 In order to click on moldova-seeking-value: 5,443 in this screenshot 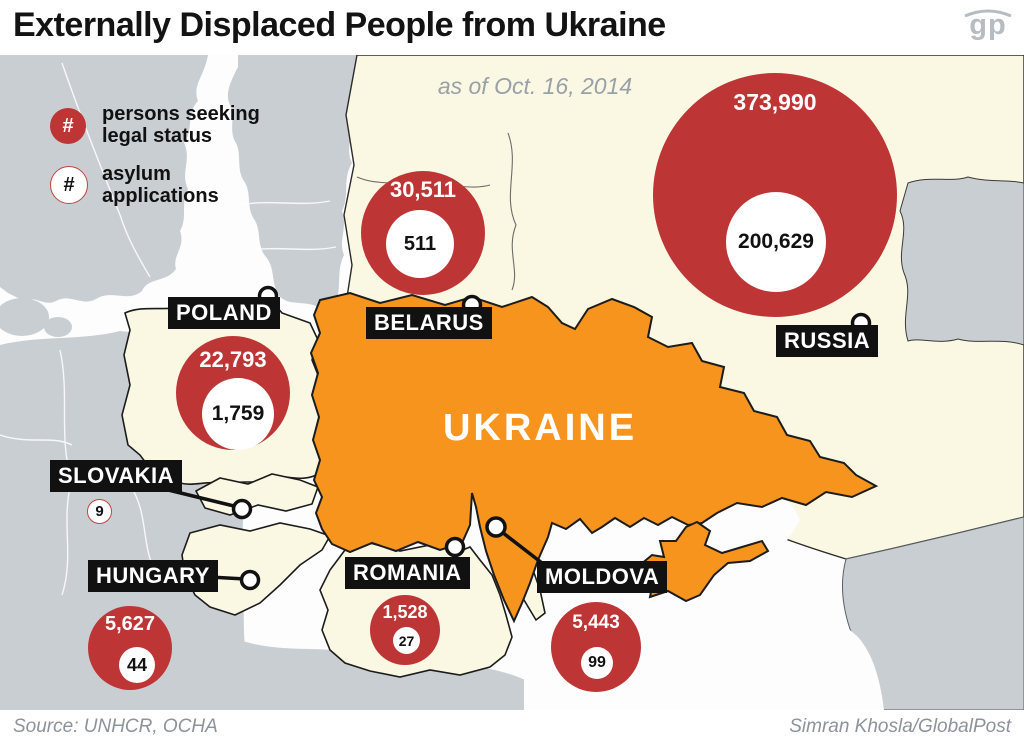, I will do `click(596, 622)`.